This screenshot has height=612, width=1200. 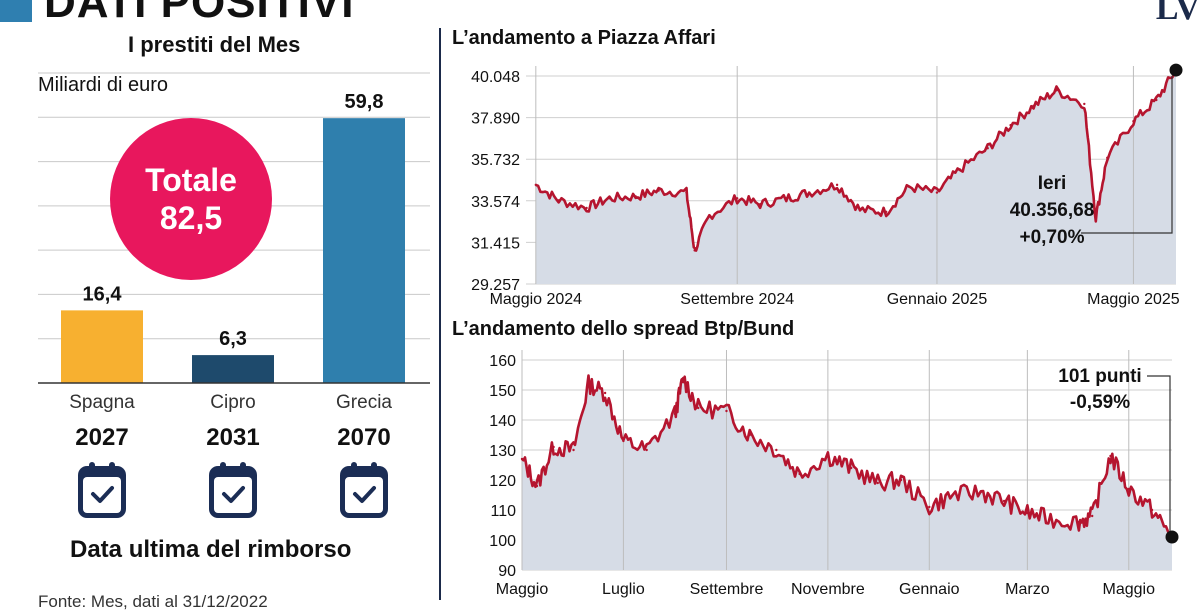 I want to click on x-tick-label: Luglio, so click(x=623, y=589).